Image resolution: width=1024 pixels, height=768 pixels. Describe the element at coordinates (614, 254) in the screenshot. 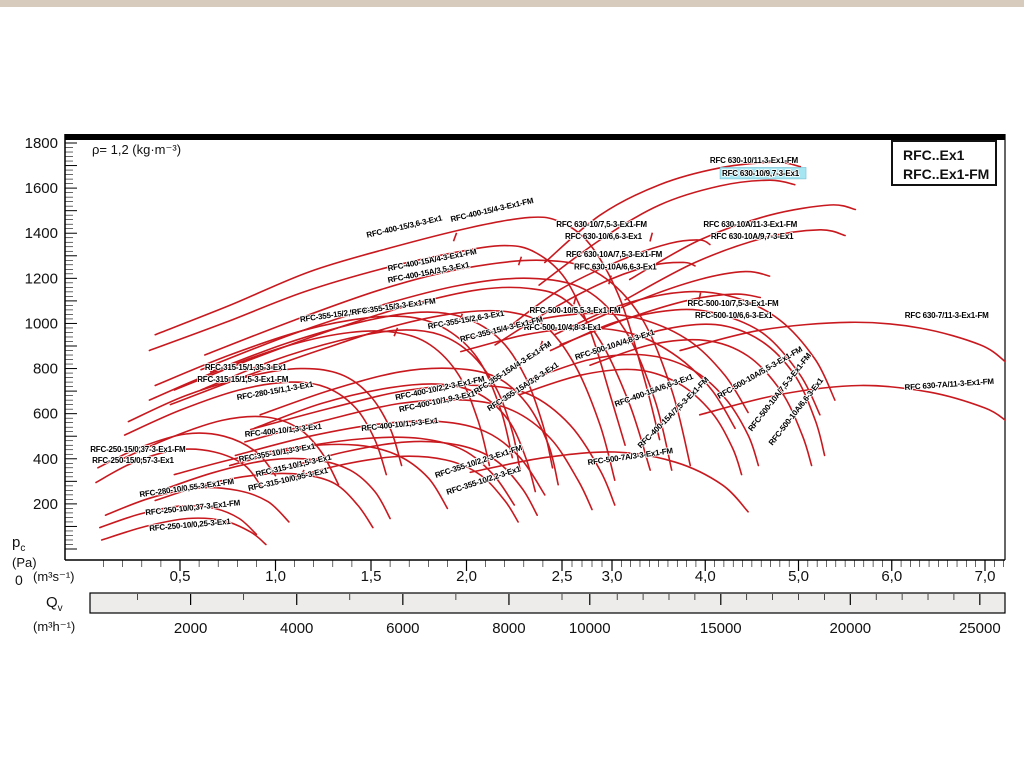

I see `fan-curve-label: RFC 630-10A/7,5-3-Ex1-FM` at that location.